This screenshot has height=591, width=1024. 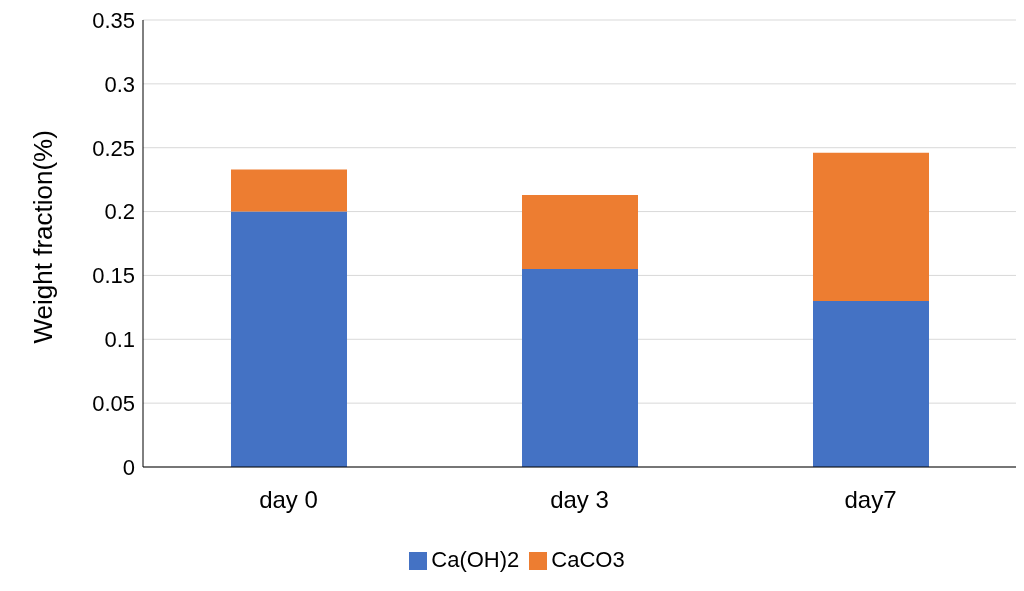 I want to click on y-tick-label: 0.35, so click(x=113, y=20).